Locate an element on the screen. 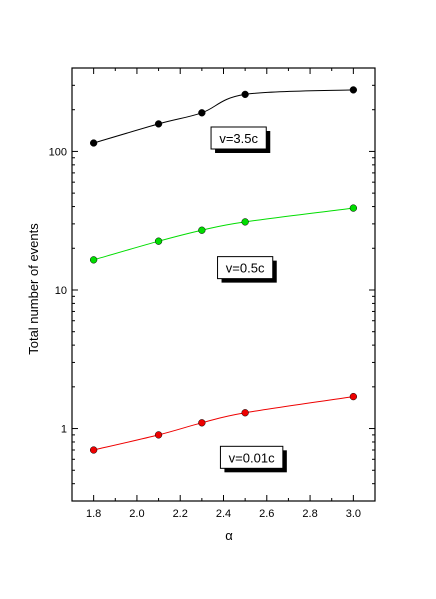 Image resolution: width=436 pixels, height=599 pixels. x-tick-label: 2.4 is located at coordinates (223, 514).